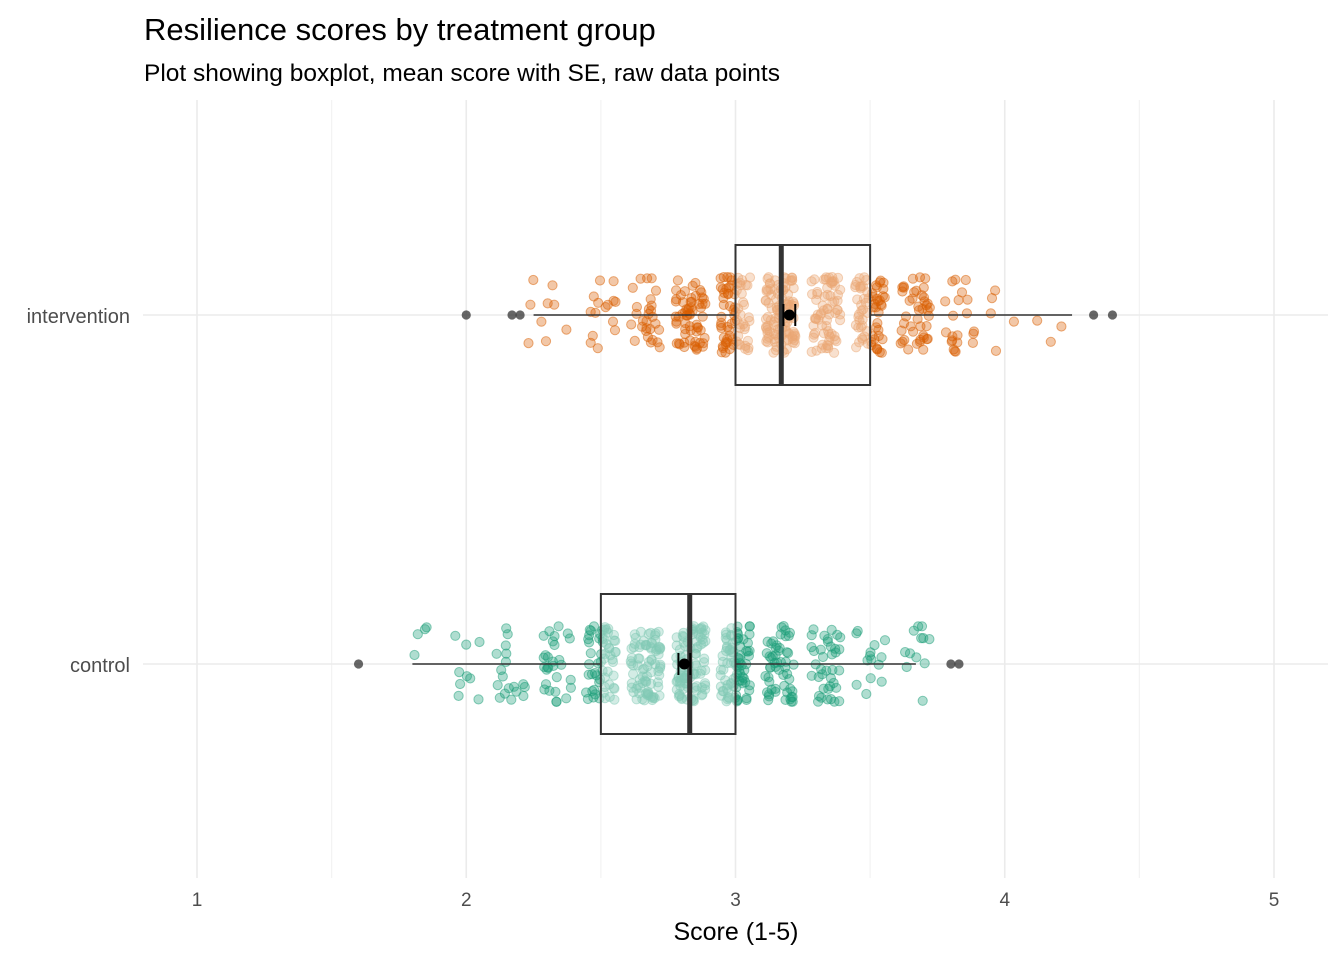  What do you see at coordinates (100, 666) in the screenshot?
I see `y-tick-label: control` at bounding box center [100, 666].